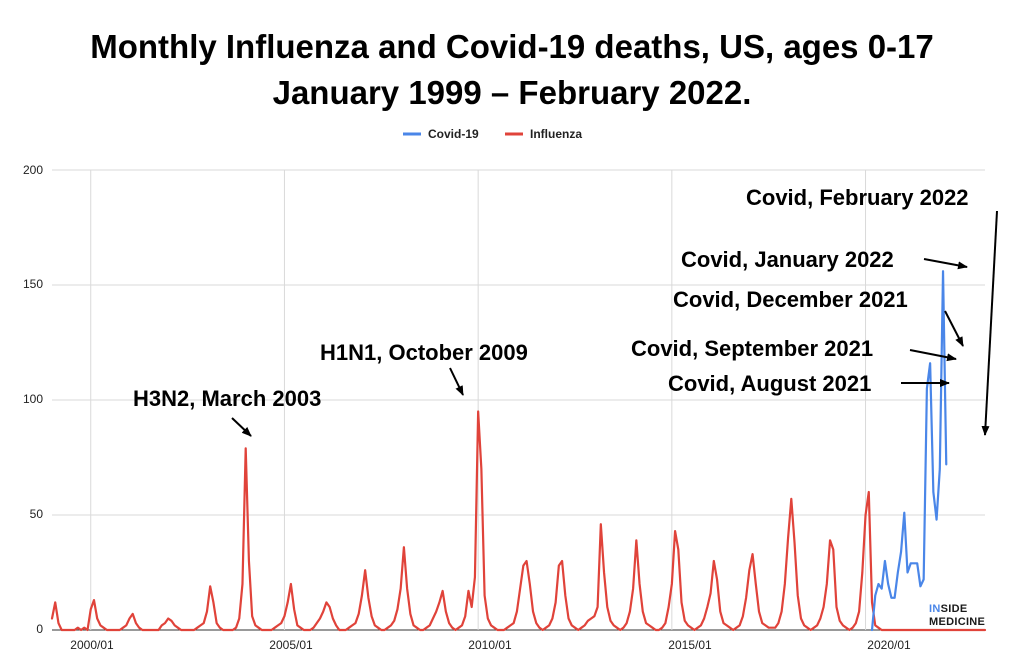 The height and width of the screenshot is (662, 1024). What do you see at coordinates (492, 134) in the screenshot?
I see `legend: Covid-19 Influenza` at bounding box center [492, 134].